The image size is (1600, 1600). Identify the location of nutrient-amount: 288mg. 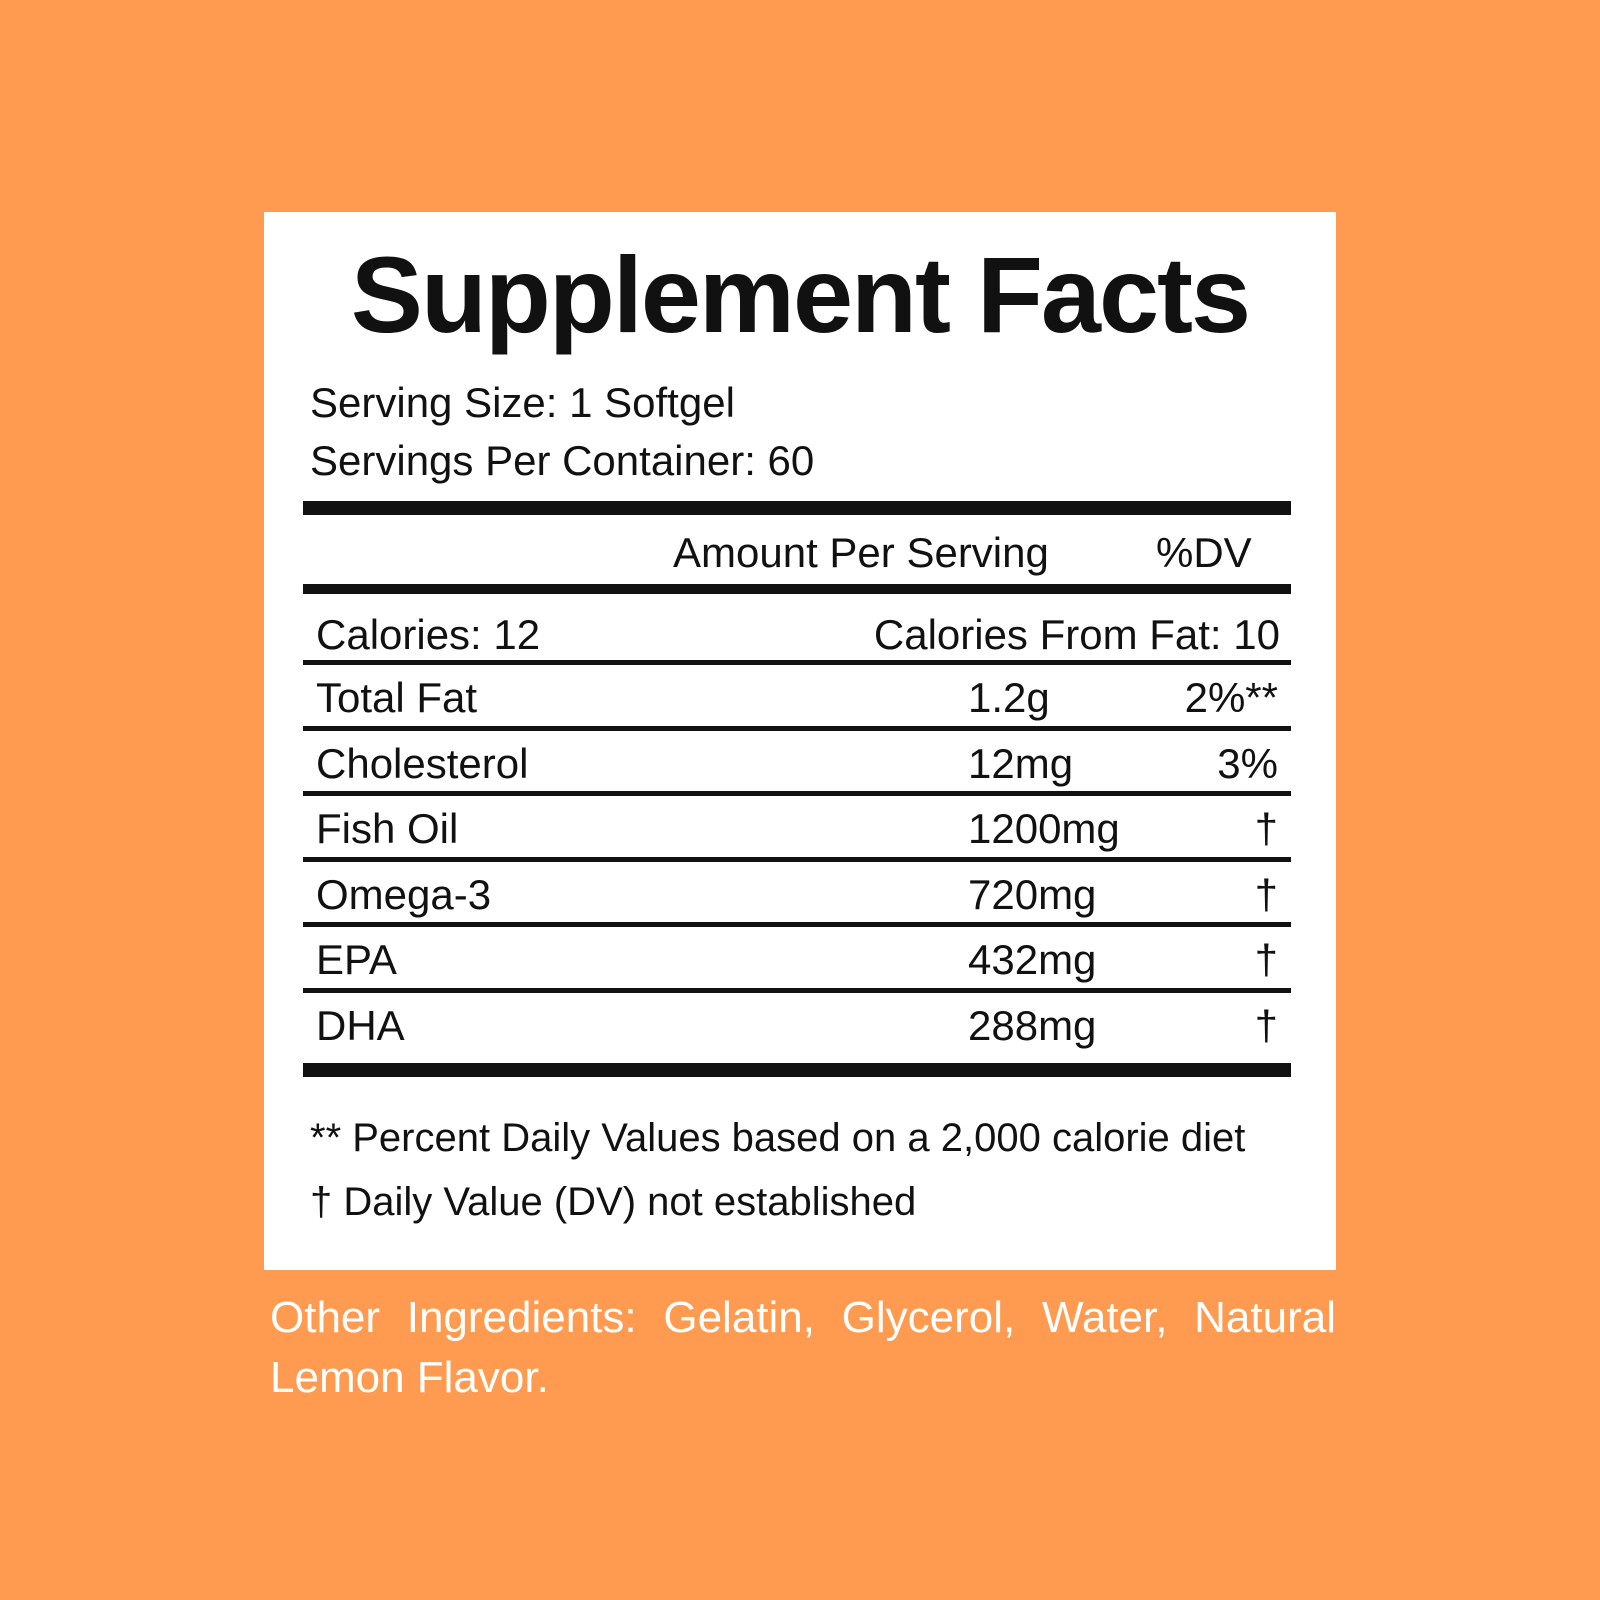
(1032, 1025).